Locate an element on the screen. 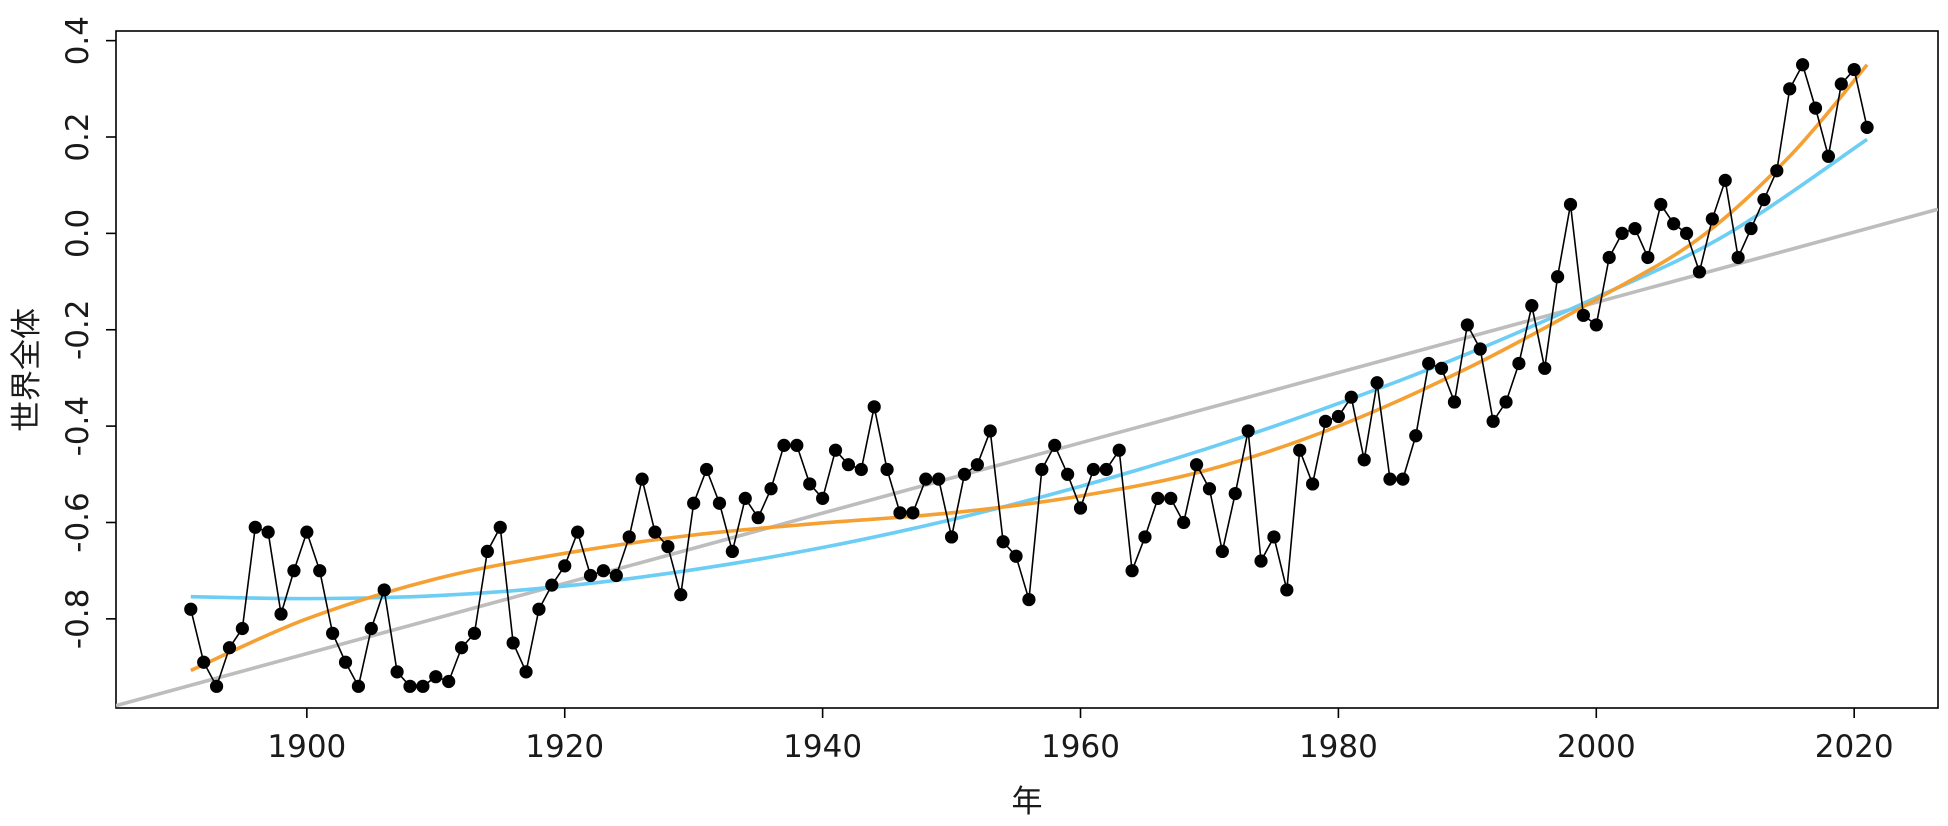 The image size is (1948, 826). x-axis-title: 年 is located at coordinates (1027, 802).